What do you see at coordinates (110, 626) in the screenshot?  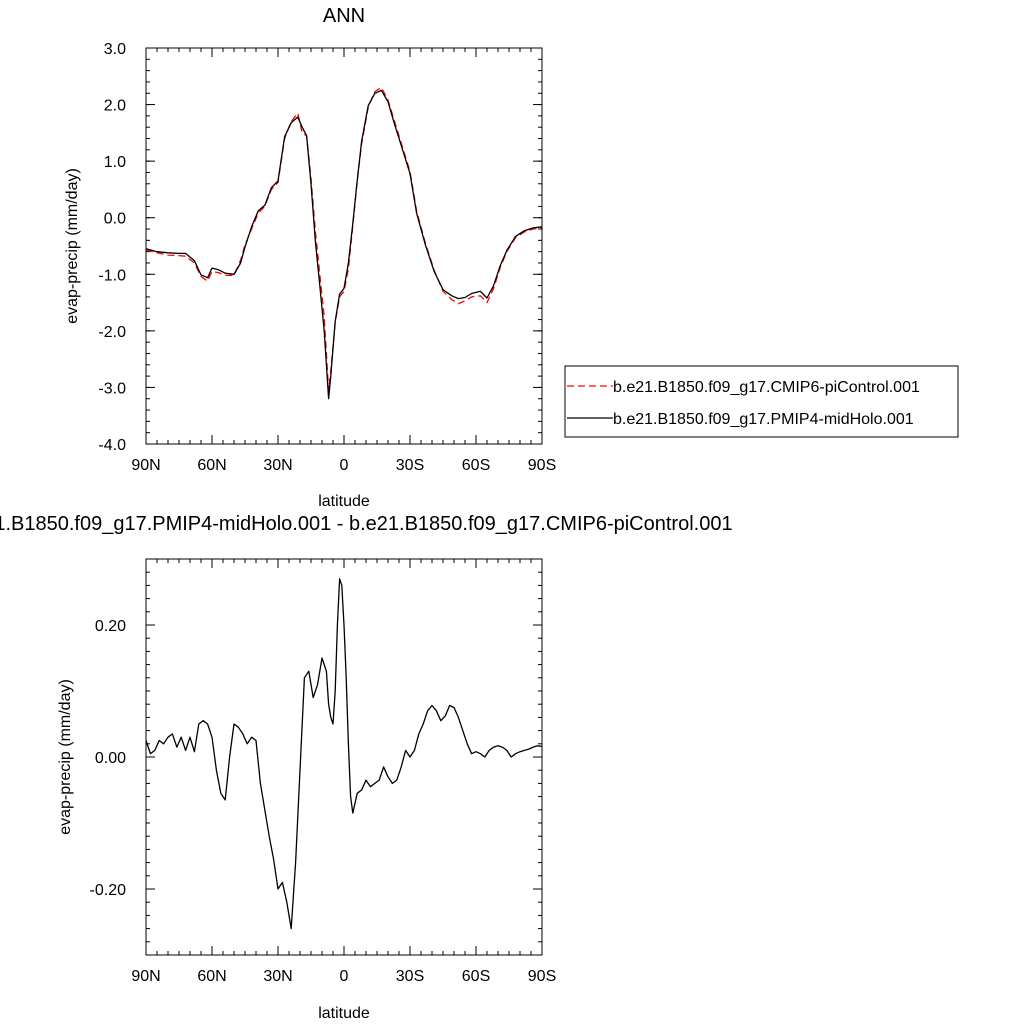 I see `y-tick-label: 0.20` at bounding box center [110, 626].